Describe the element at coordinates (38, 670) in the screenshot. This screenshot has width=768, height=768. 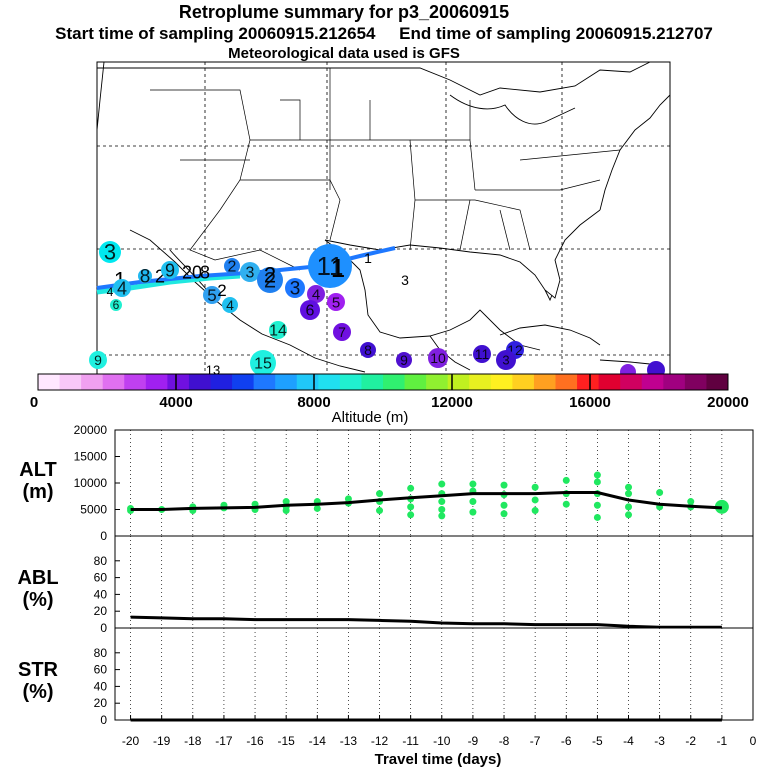
I see `y-axis-label: STR` at that location.